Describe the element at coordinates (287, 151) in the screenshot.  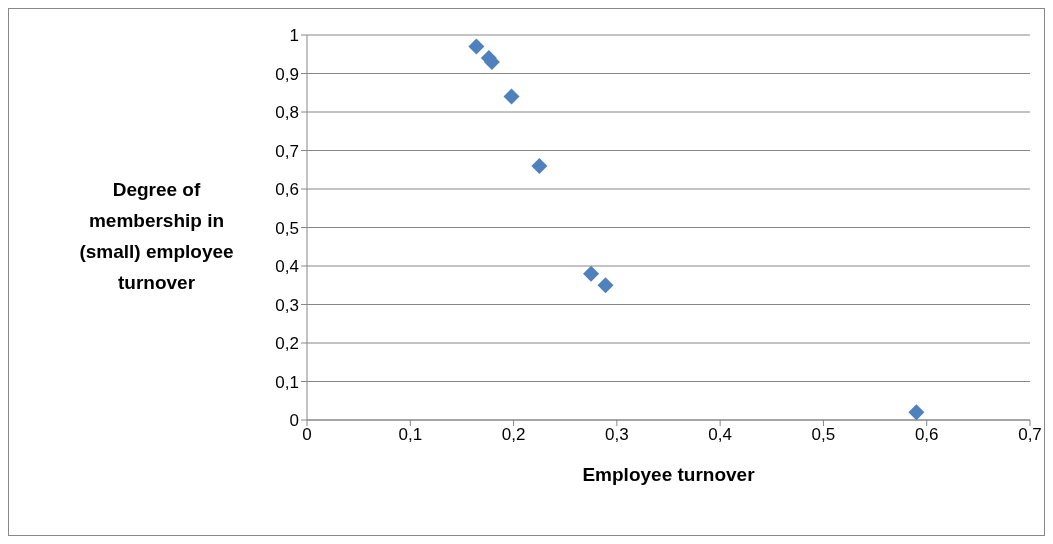
I see `y-tick-label: 0,7` at that location.